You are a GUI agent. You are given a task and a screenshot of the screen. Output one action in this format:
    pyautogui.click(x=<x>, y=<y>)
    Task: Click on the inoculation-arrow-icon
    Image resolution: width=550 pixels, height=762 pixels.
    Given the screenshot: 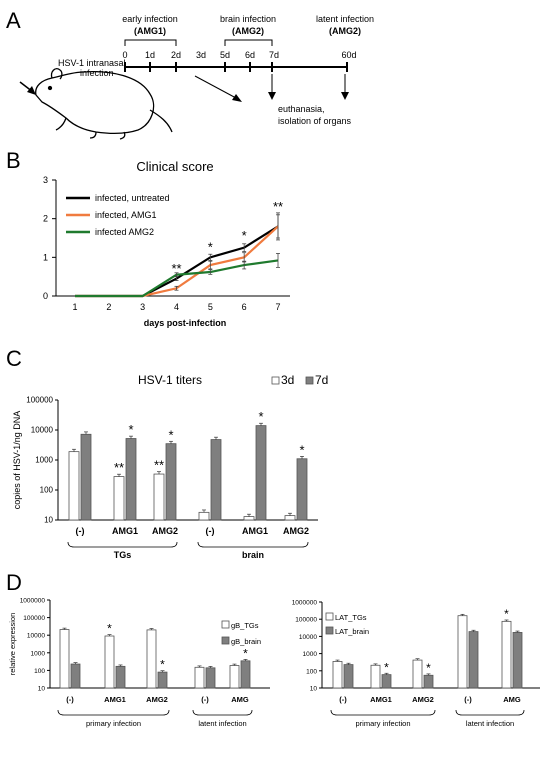 What is the action you would take?
    pyautogui.click(x=31, y=90)
    